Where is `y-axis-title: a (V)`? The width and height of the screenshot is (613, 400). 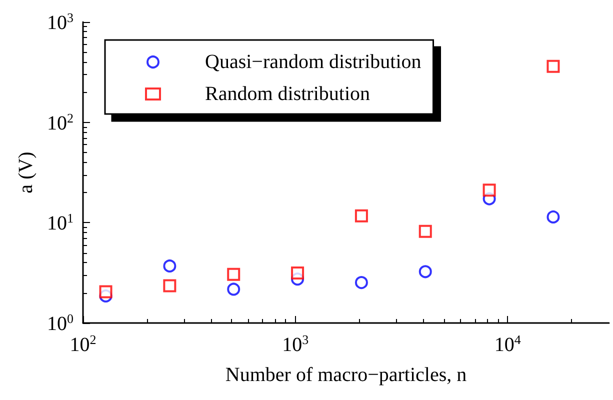
y-axis-title: a (V) is located at coordinates (26, 173).